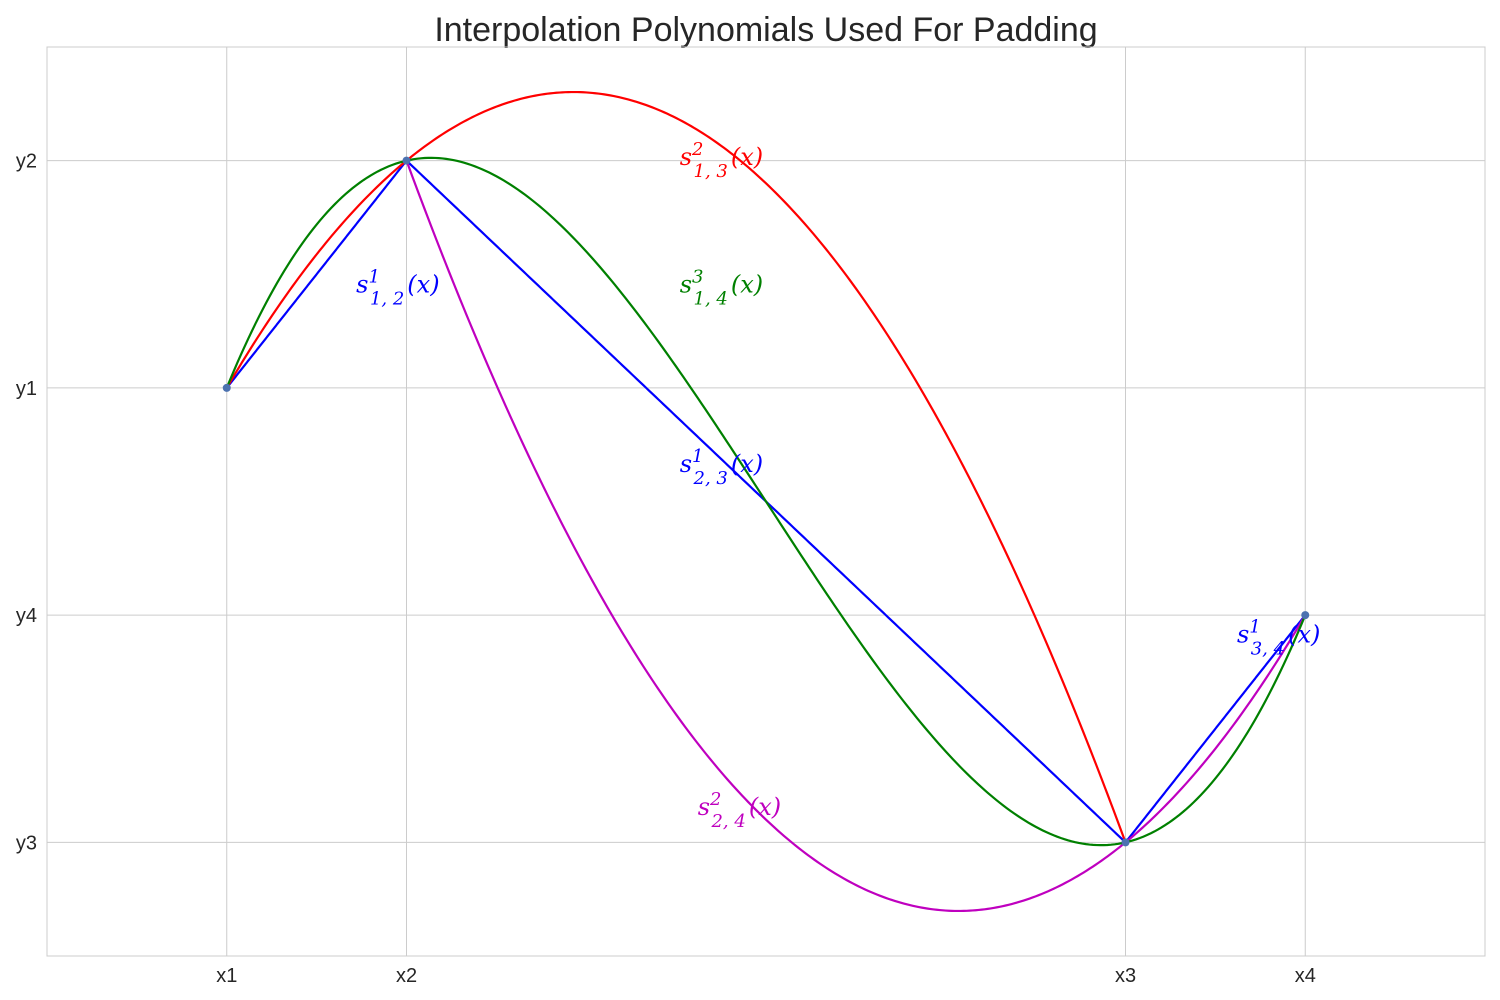 The image size is (1500, 1000). I want to click on series-label-3: s1 3, 4(x), so click(1278, 637).